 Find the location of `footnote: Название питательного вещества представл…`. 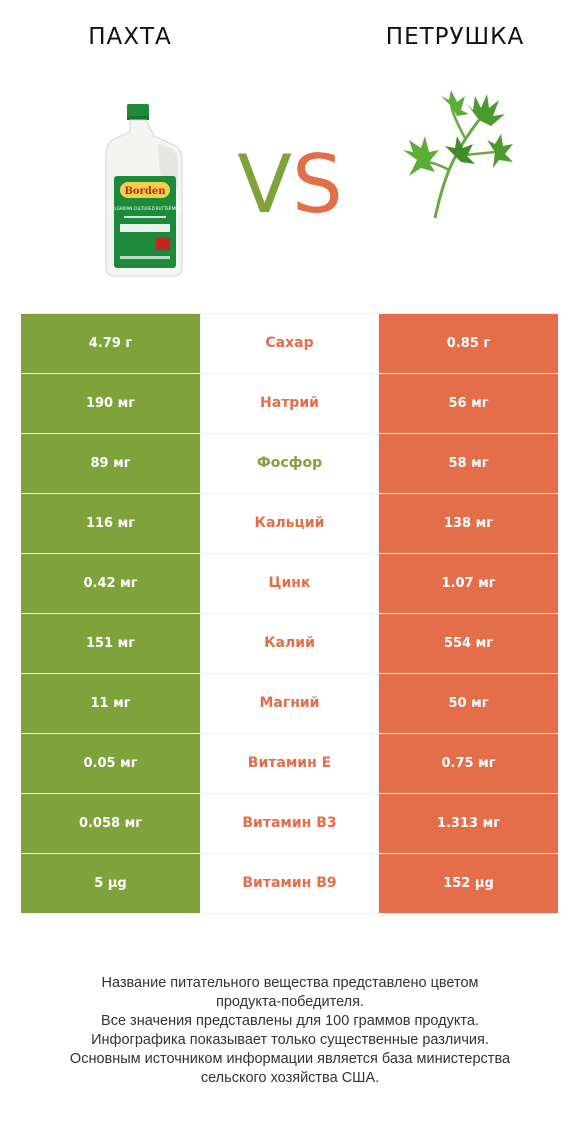

footnote: Название питательного вещества представл… is located at coordinates (290, 1031).